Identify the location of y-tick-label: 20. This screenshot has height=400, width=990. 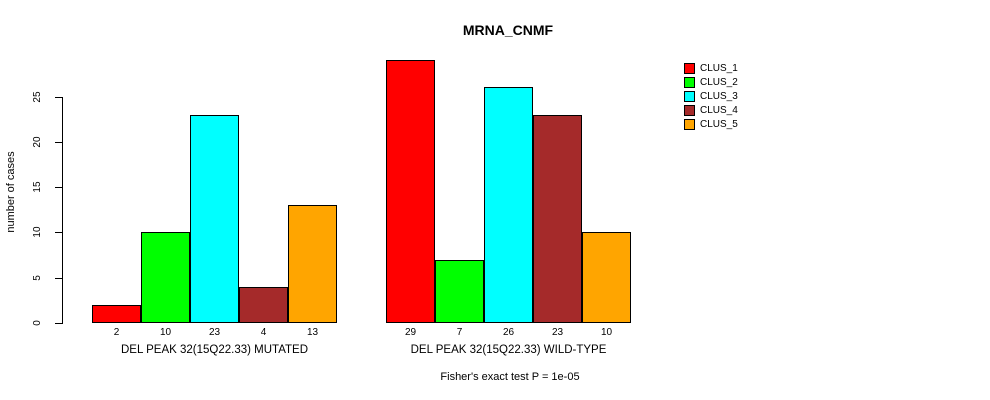
(37, 142).